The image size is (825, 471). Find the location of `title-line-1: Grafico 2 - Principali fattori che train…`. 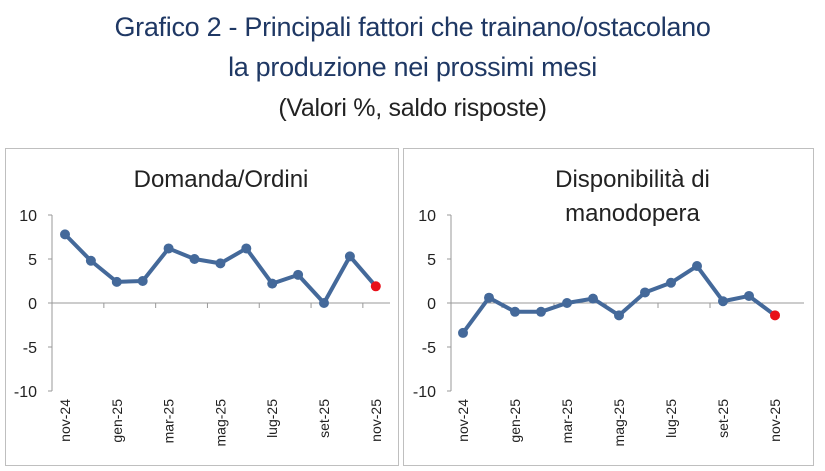

title-line-1: Grafico 2 - Principali fattori che train… is located at coordinates (412, 27).